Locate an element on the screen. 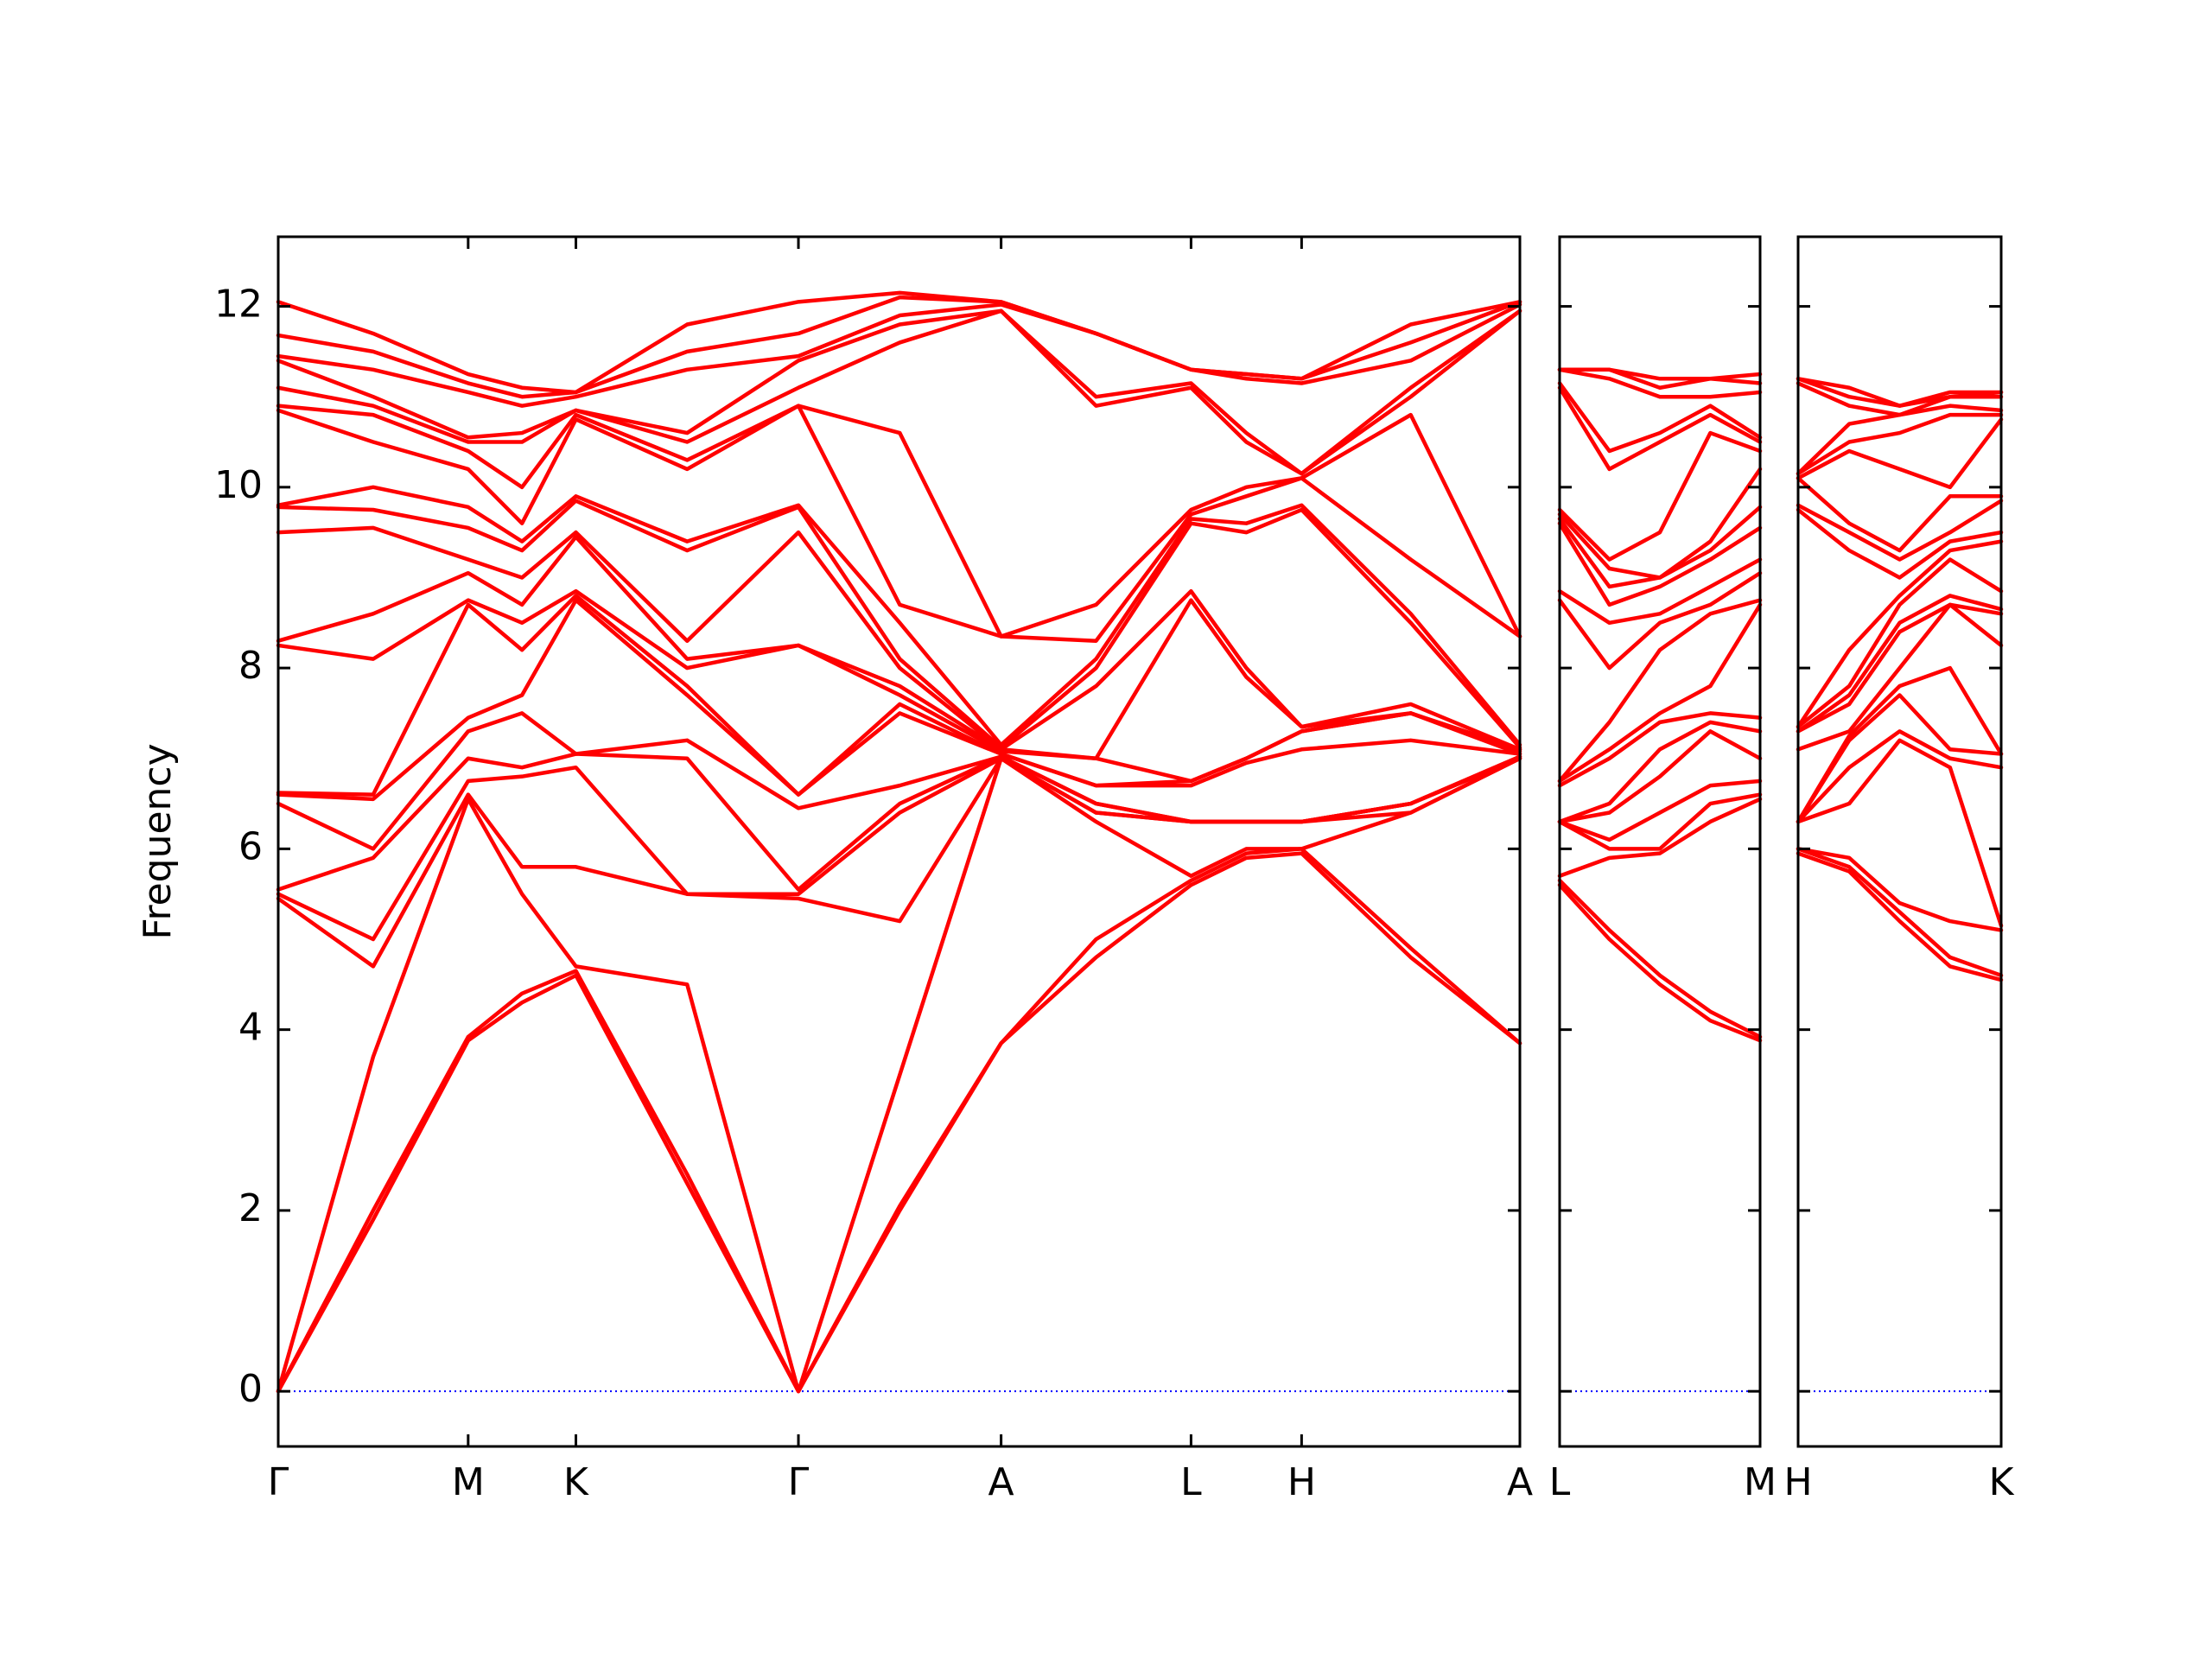  y-tick-label: 0 is located at coordinates (250, 1389).